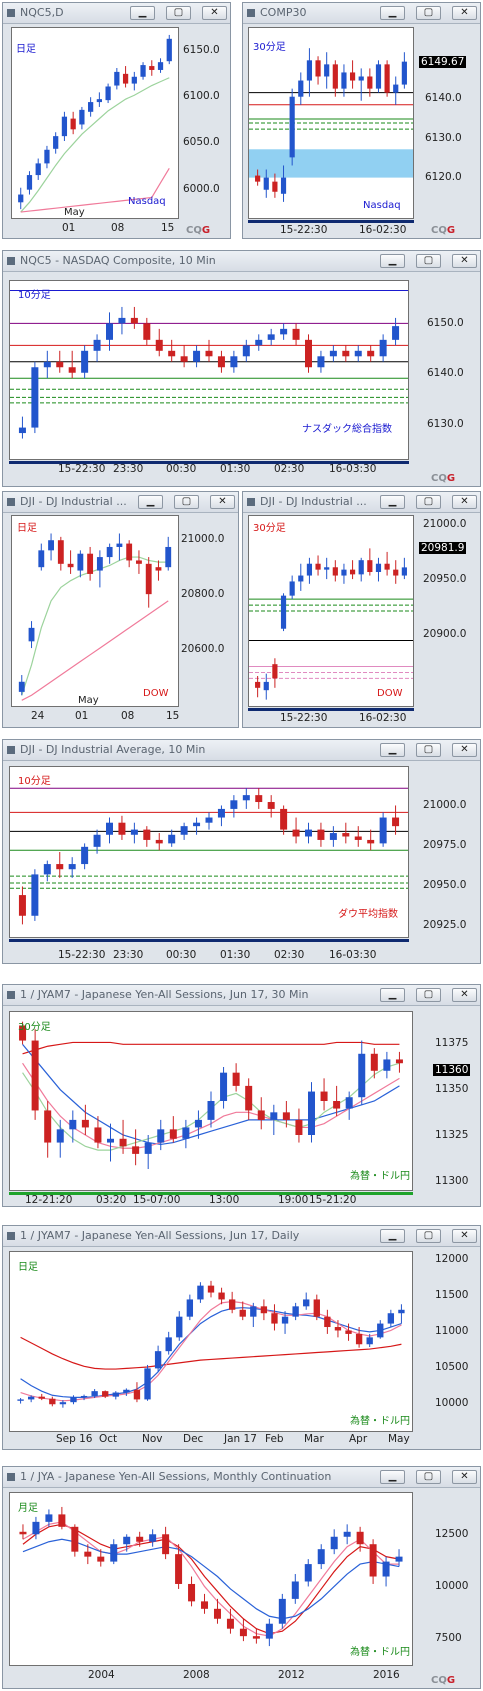 This screenshot has width=483, height=1691. Describe the element at coordinates (211, 1193) in the screenshot. I see `time-bar` at that location.